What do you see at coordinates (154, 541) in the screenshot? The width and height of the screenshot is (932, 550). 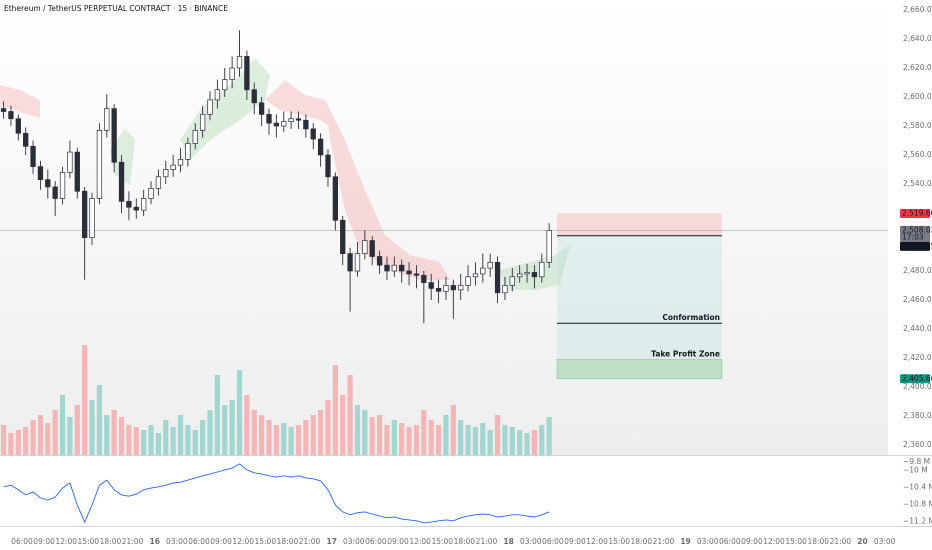 I see `x-tick-label: 16` at bounding box center [154, 541].